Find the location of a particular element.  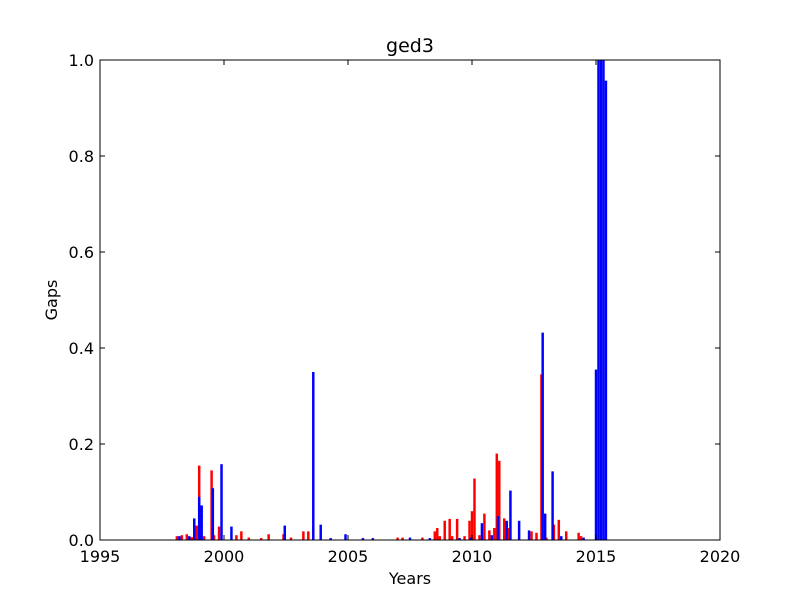

y-tick-label: 0.0 is located at coordinates (81, 540).